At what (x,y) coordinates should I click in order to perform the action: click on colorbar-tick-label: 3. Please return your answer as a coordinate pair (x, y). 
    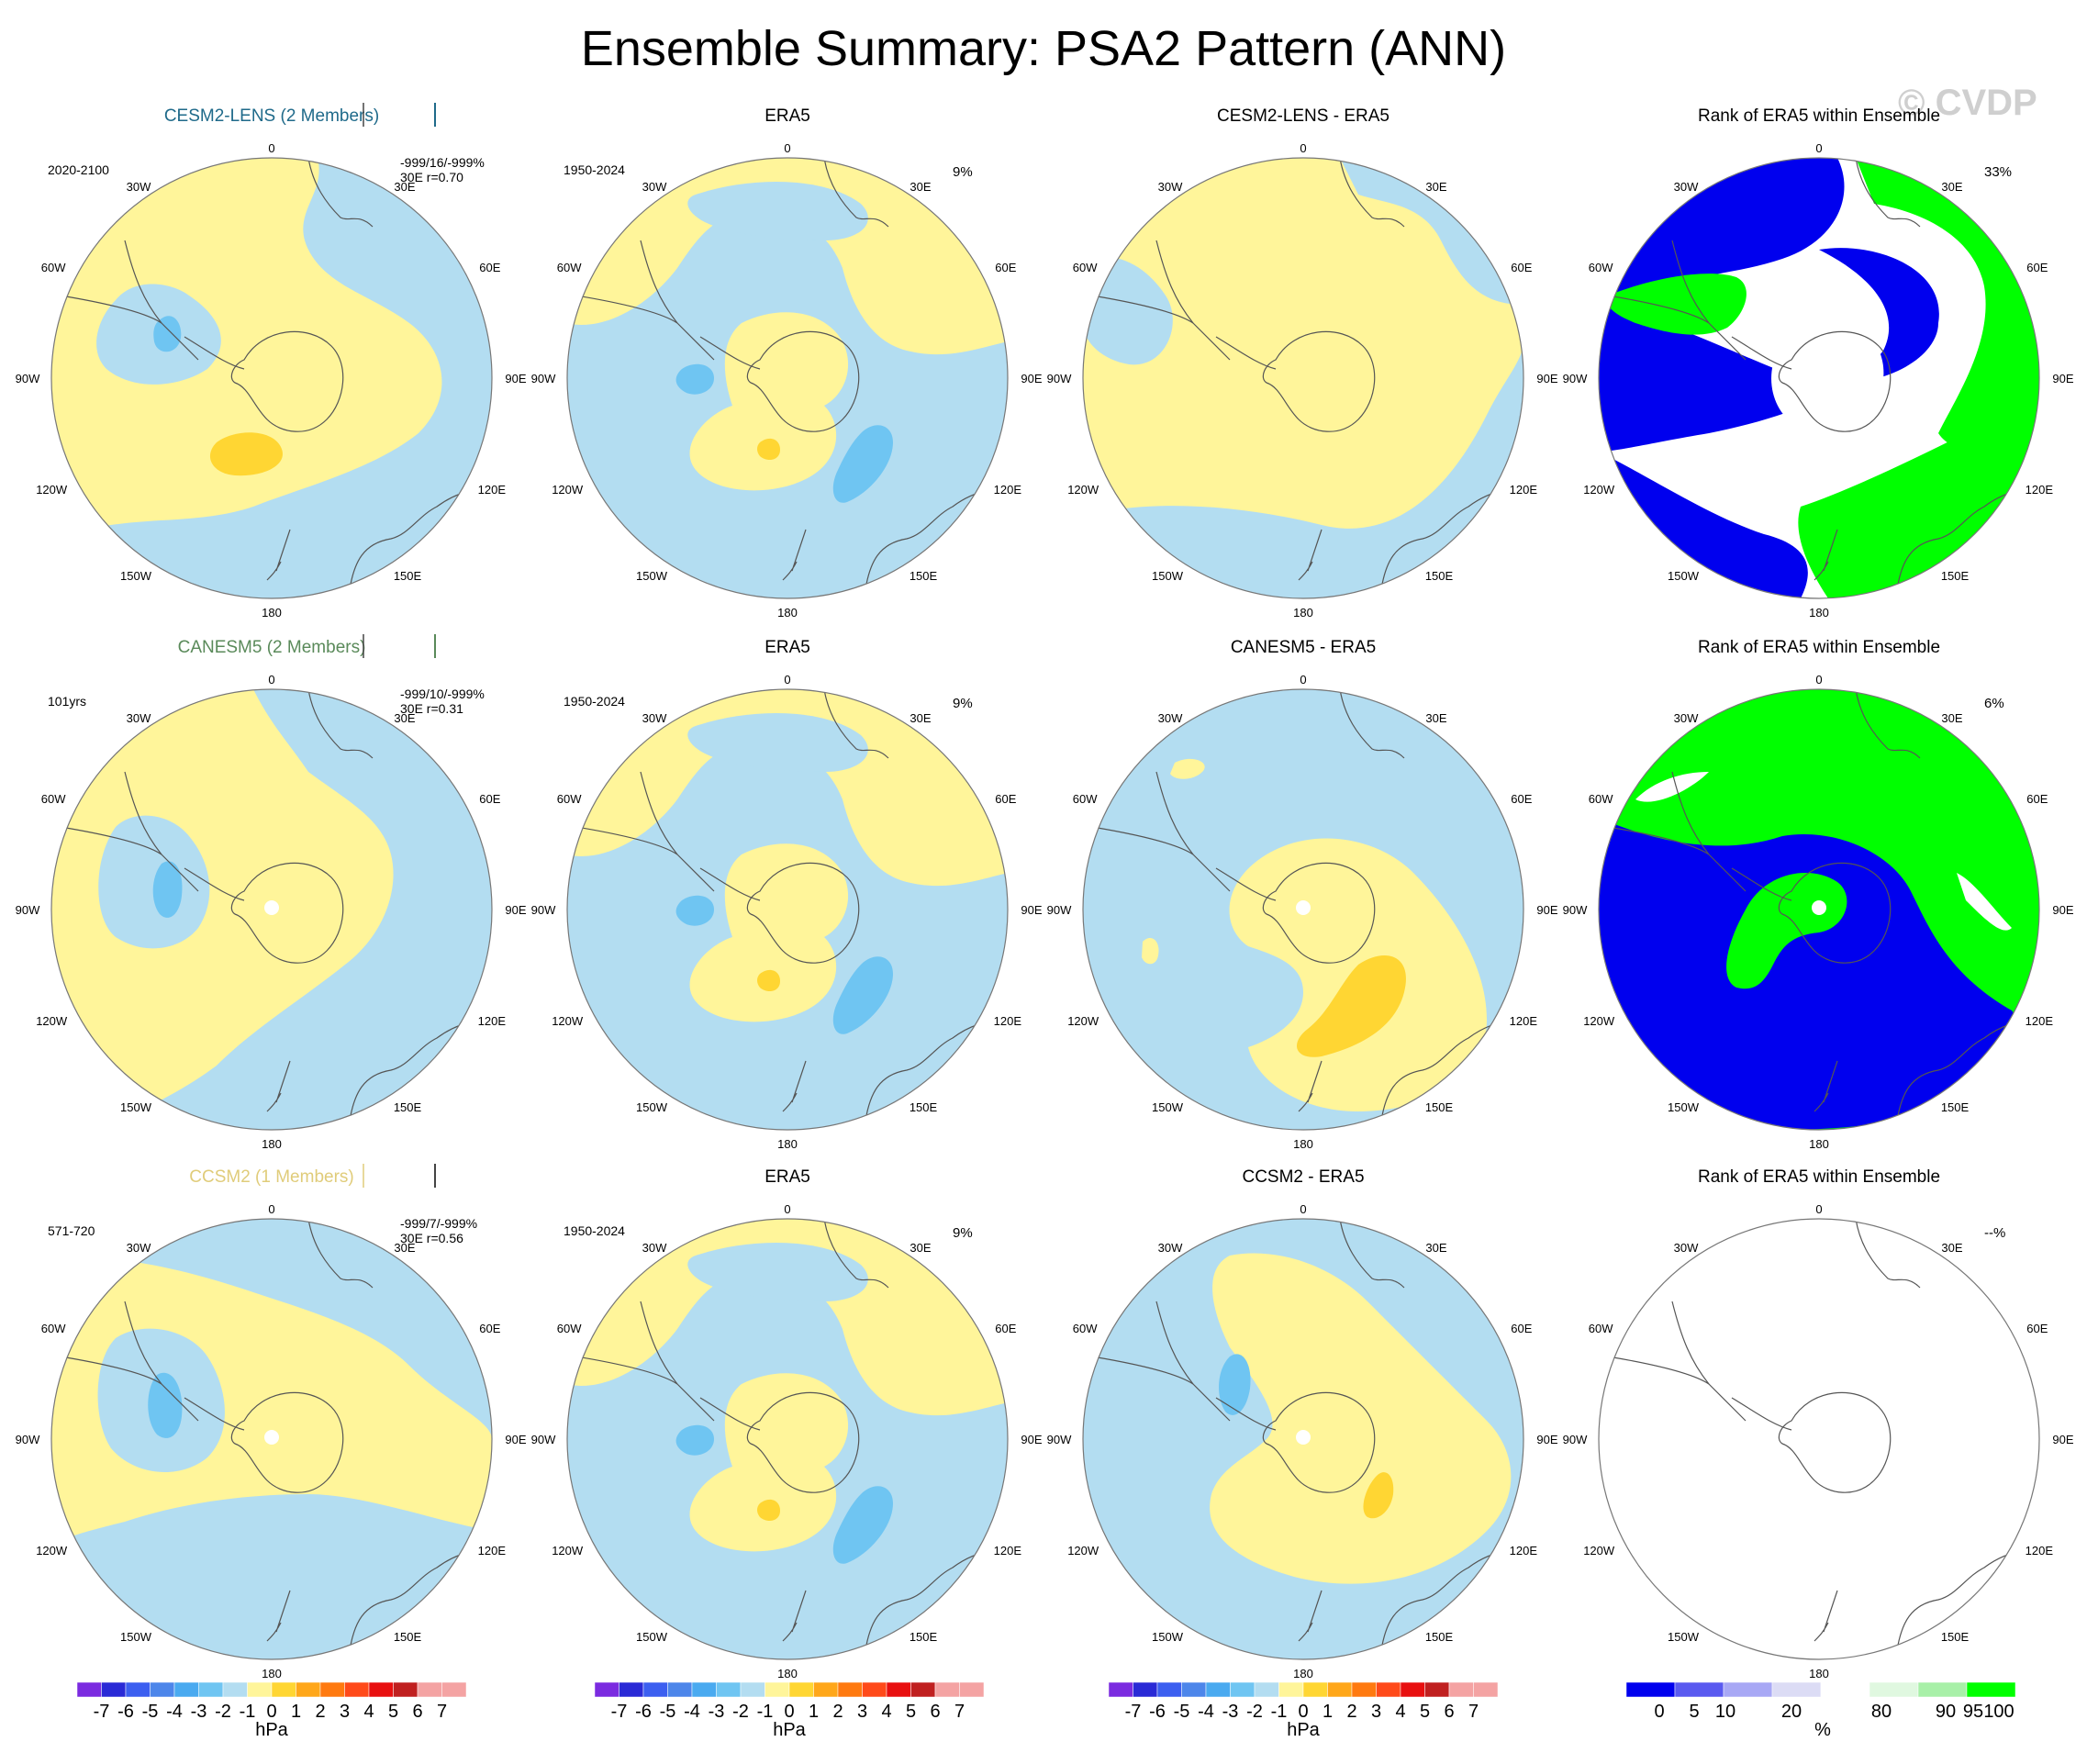
    Looking at the image, I should click on (862, 1712).